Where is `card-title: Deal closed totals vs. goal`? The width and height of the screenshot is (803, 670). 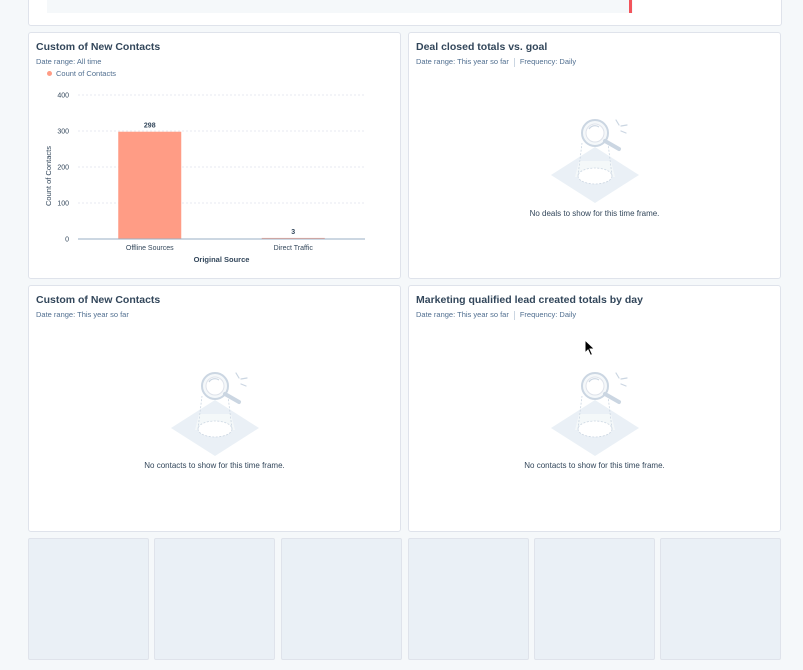
card-title: Deal closed totals vs. goal is located at coordinates (482, 47).